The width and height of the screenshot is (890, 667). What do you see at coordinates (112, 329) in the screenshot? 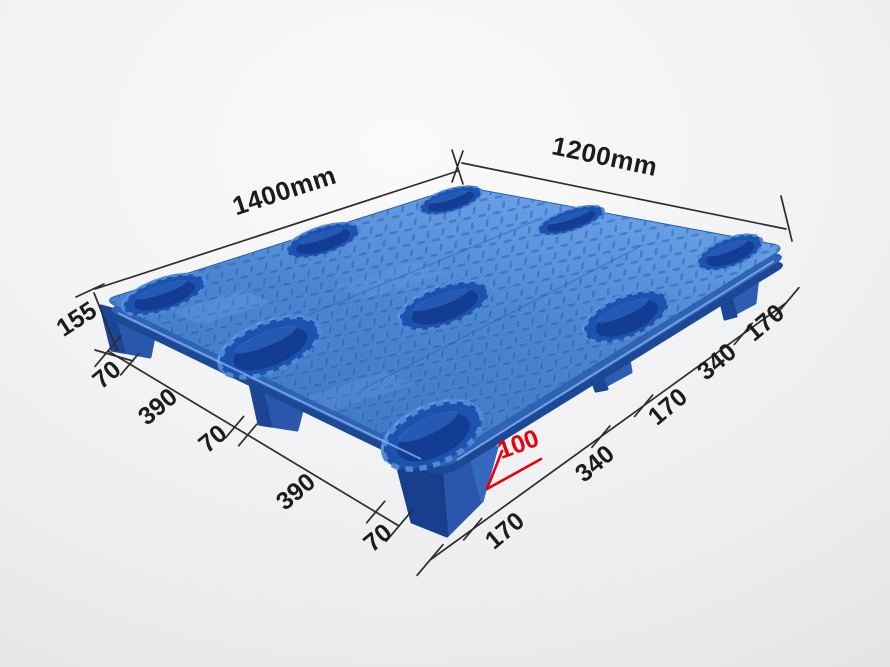
I see `pallet-foot-west-shade` at bounding box center [112, 329].